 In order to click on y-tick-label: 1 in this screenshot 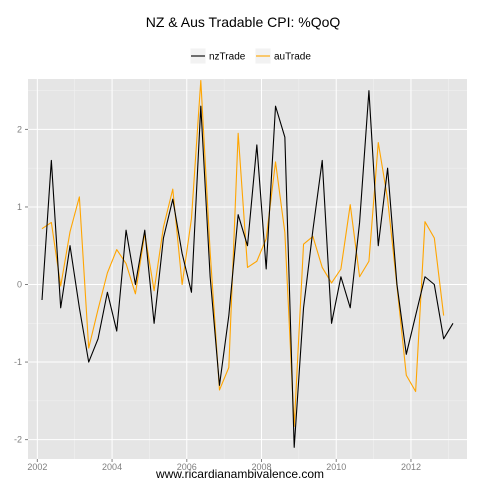, I will do `click(19, 207)`.